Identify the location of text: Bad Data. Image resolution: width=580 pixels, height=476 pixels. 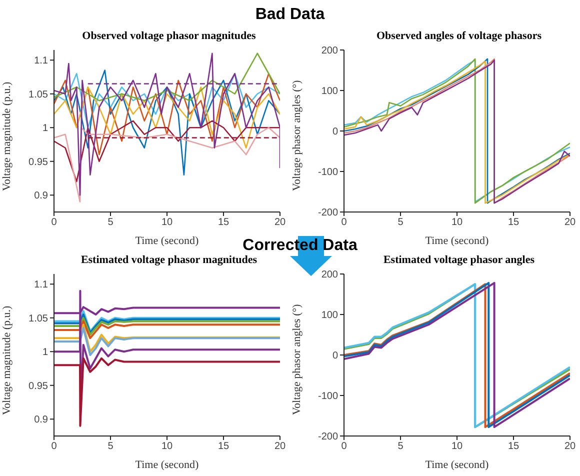
(290, 15).